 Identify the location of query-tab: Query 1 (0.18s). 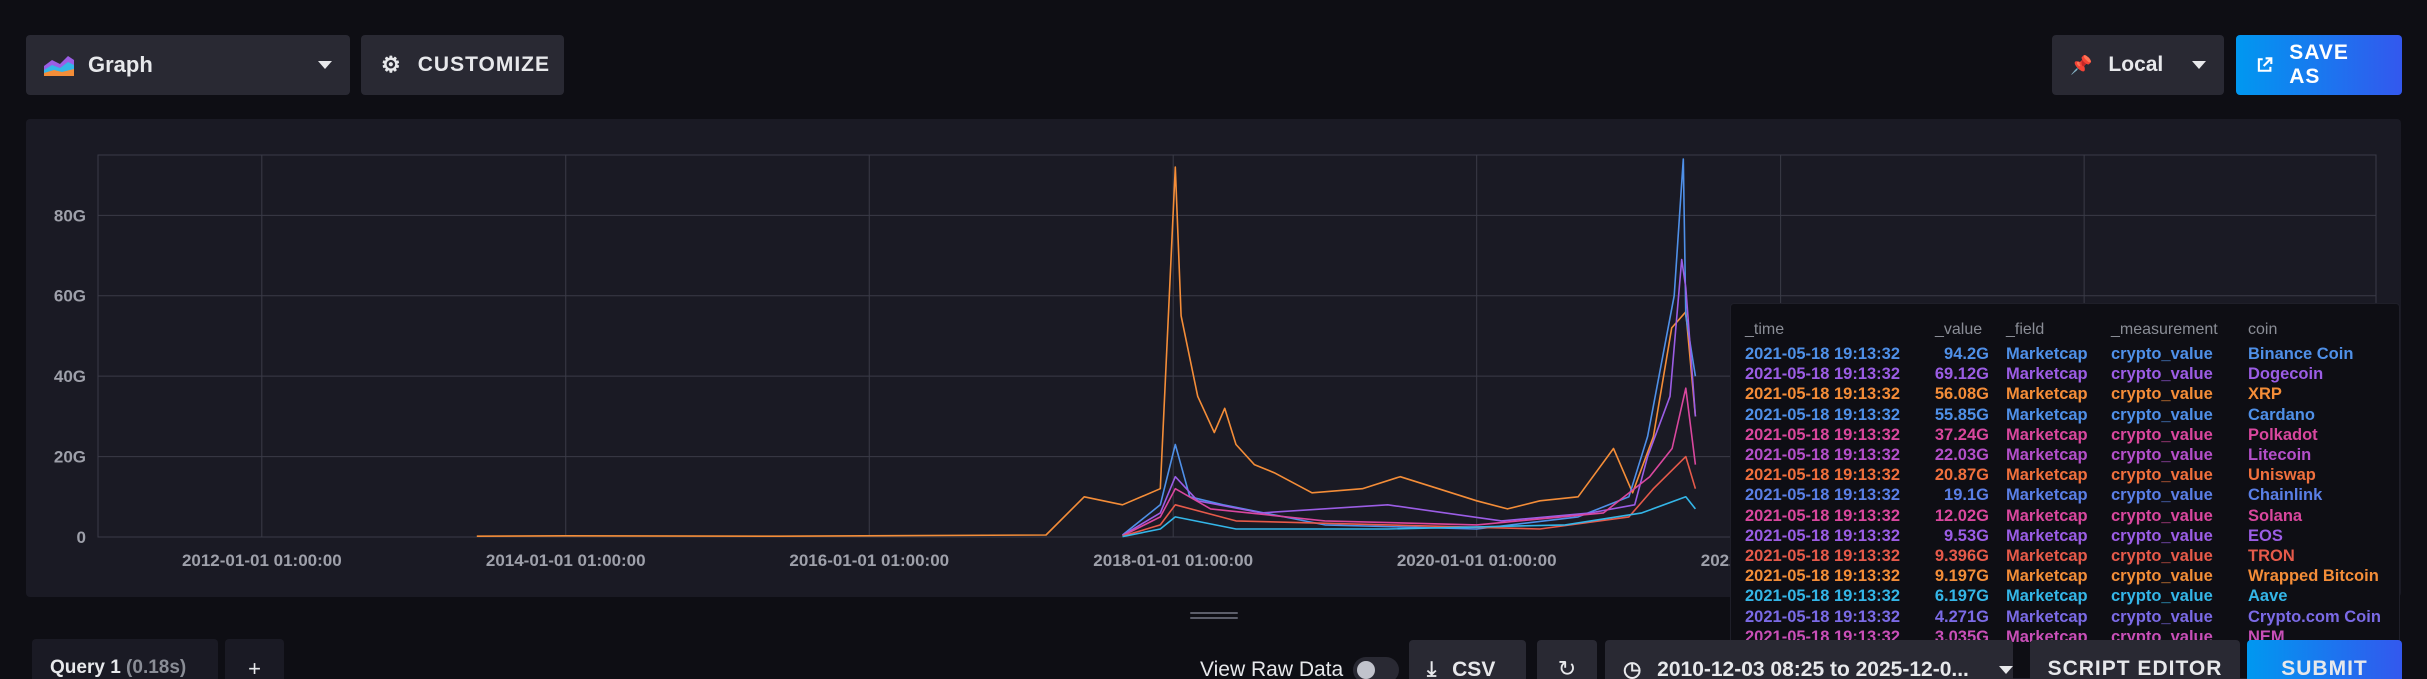
(125, 659).